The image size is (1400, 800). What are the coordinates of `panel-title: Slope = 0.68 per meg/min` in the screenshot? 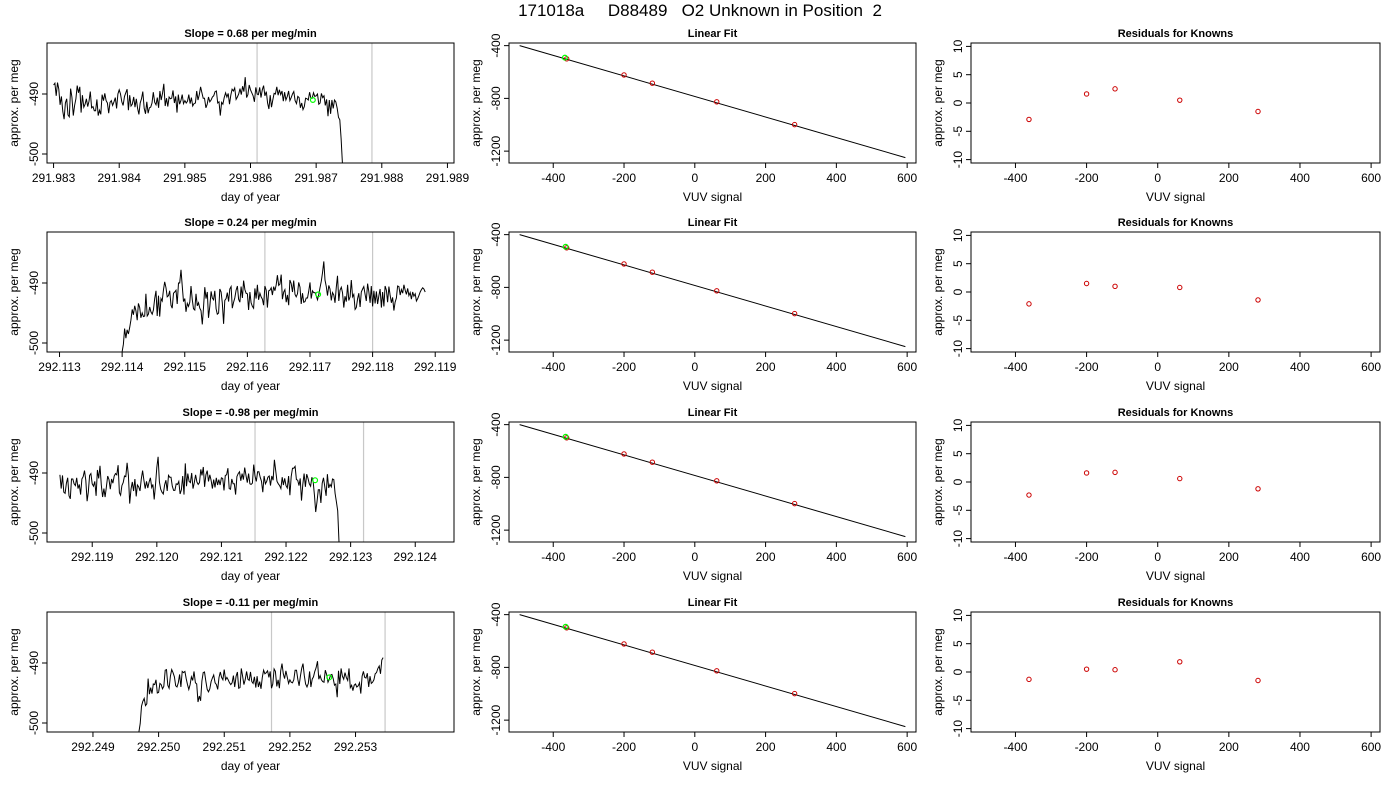 It's located at (250, 34).